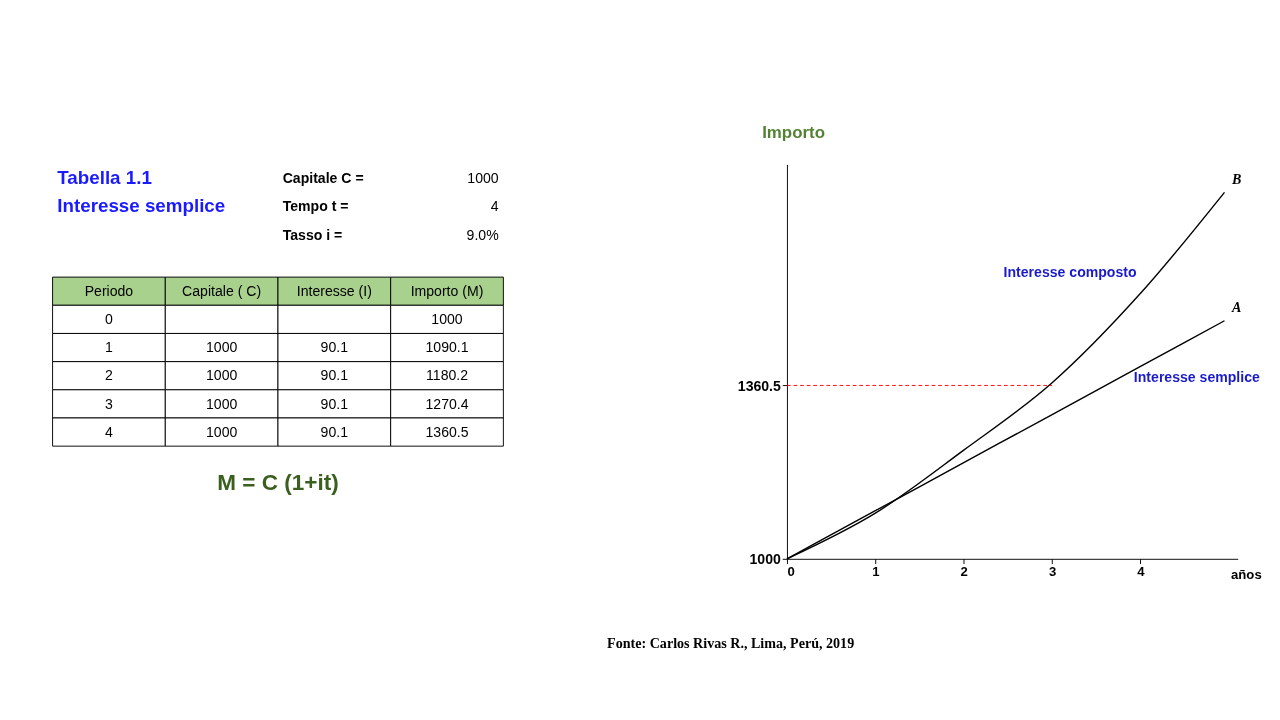 Image resolution: width=1280 pixels, height=720 pixels. Describe the element at coordinates (876, 572) in the screenshot. I see `x-tick-label: 1` at that location.